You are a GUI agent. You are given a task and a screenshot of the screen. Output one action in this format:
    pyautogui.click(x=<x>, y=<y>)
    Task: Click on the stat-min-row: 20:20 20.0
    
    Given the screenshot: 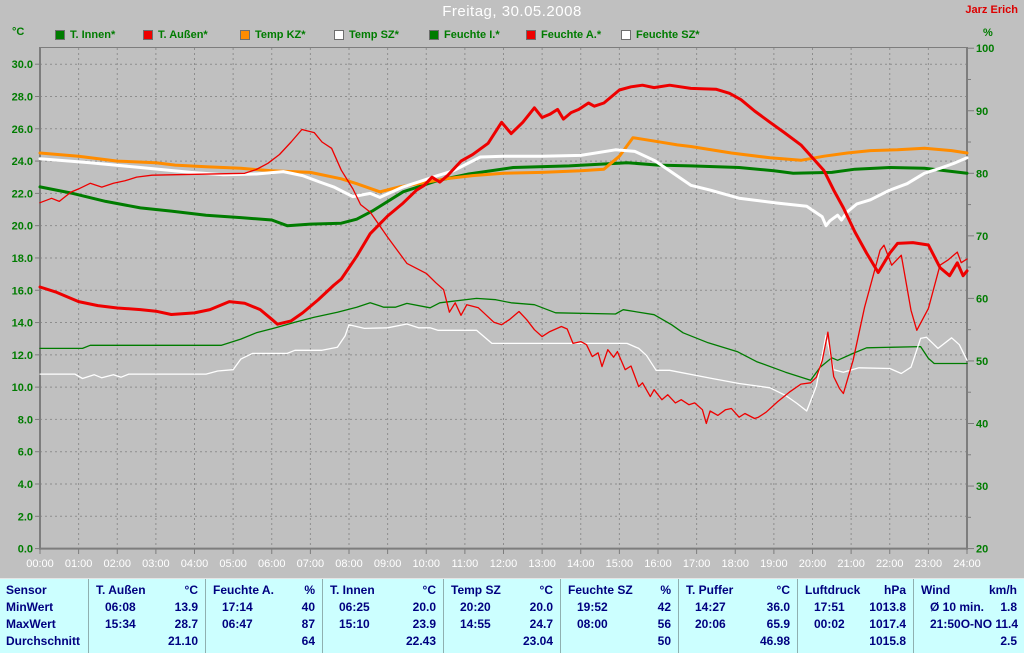 What is the action you would take?
    pyautogui.click(x=502, y=607)
    